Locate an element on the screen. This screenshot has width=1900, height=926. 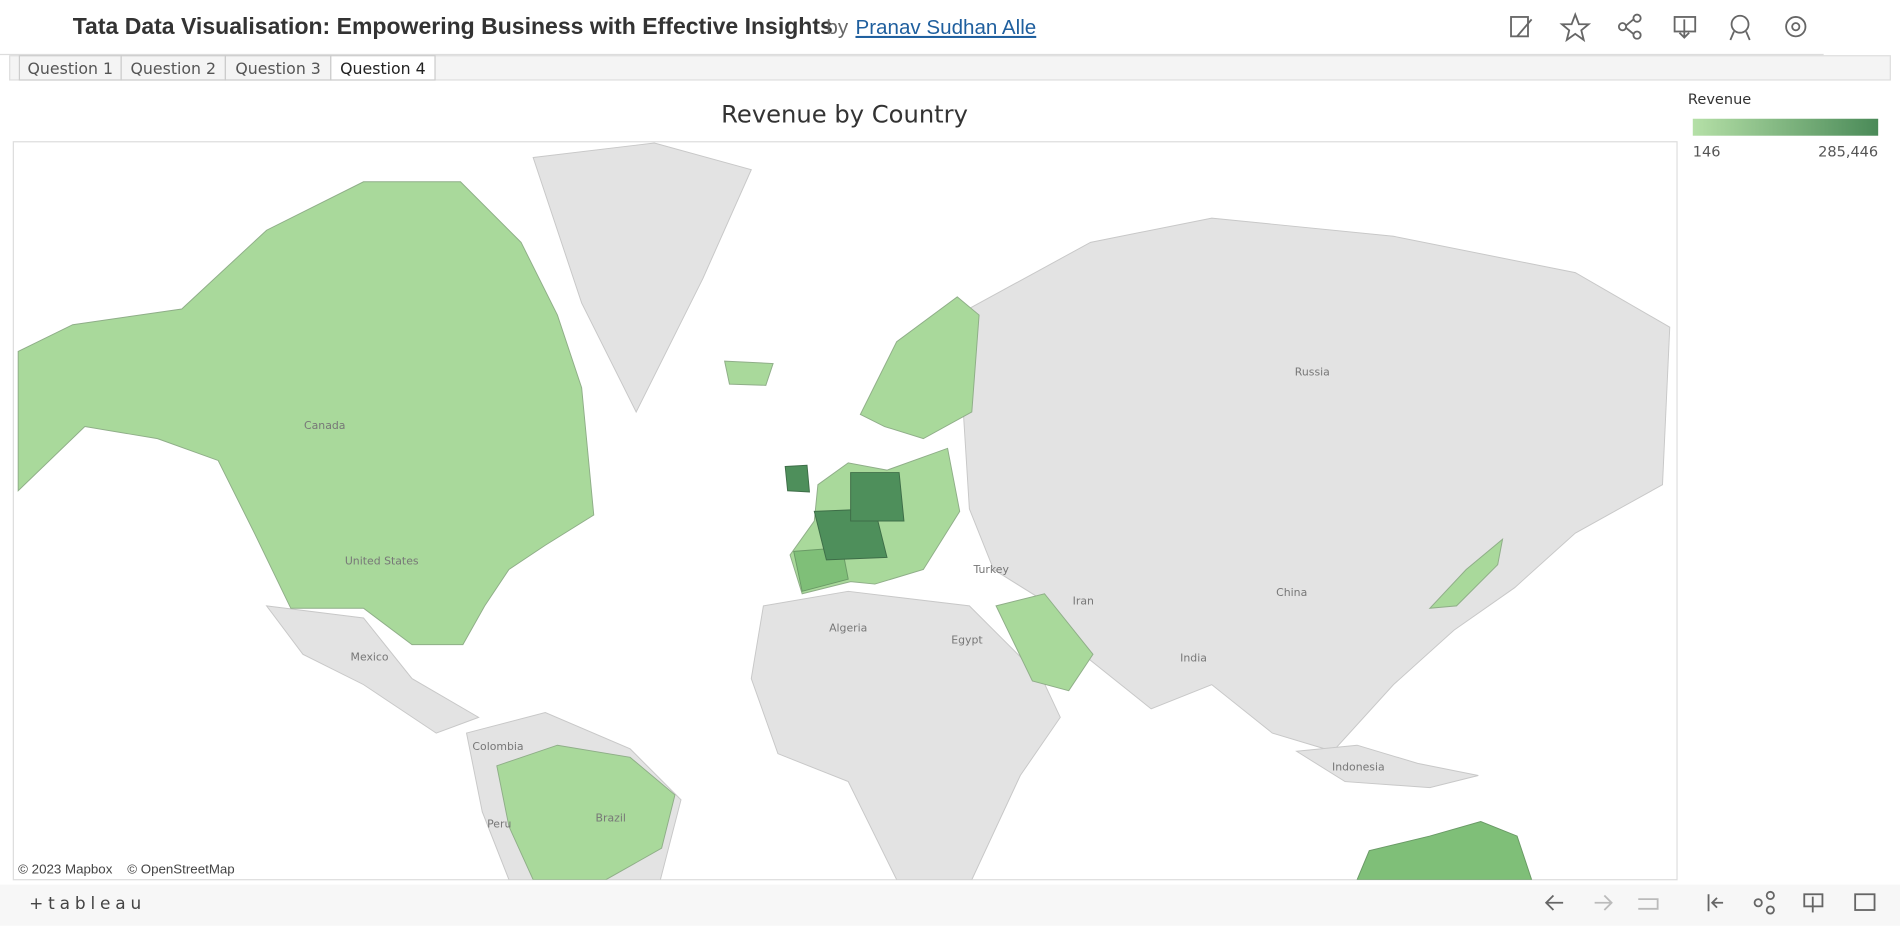
tab-label: Question 3 is located at coordinates (277, 68).